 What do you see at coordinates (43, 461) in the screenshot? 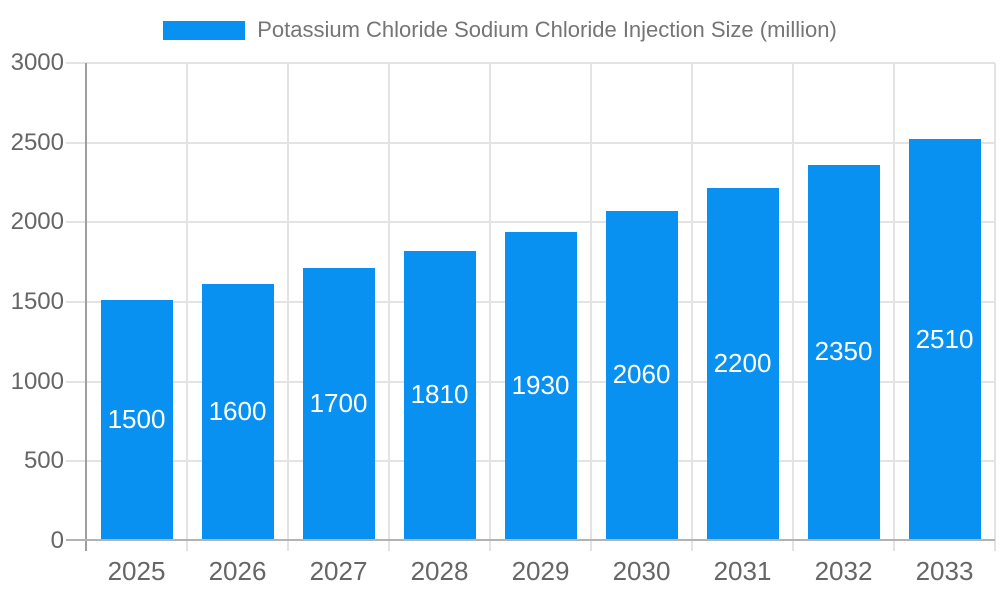
I see `y-axis-label: 500` at bounding box center [43, 461].